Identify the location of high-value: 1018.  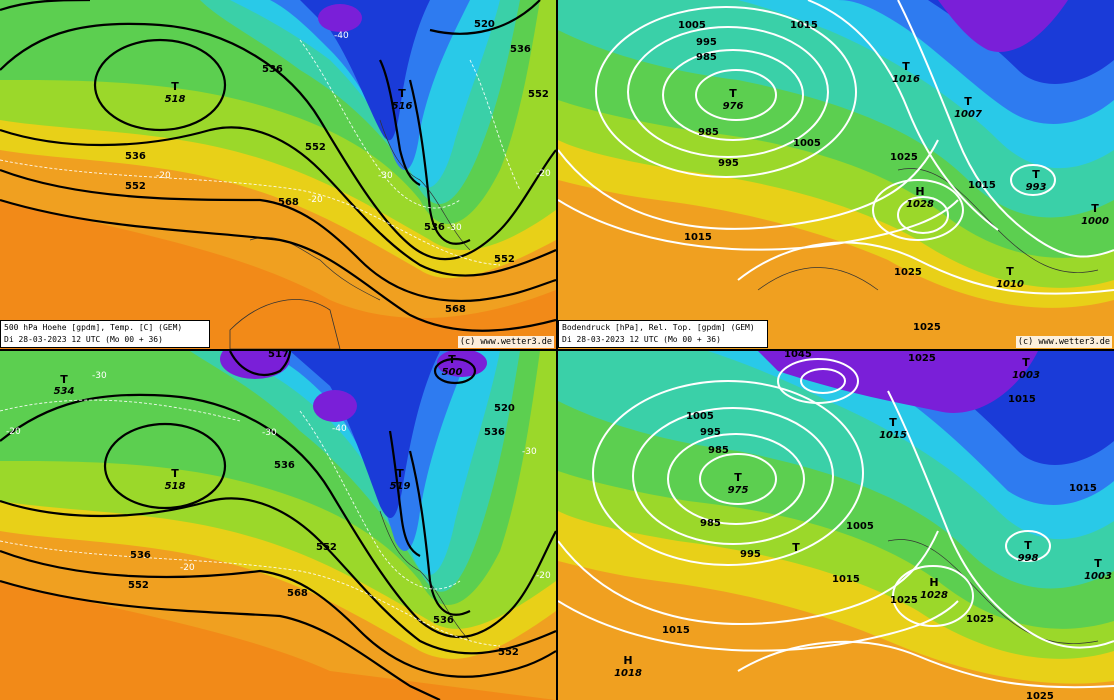
(628, 673).